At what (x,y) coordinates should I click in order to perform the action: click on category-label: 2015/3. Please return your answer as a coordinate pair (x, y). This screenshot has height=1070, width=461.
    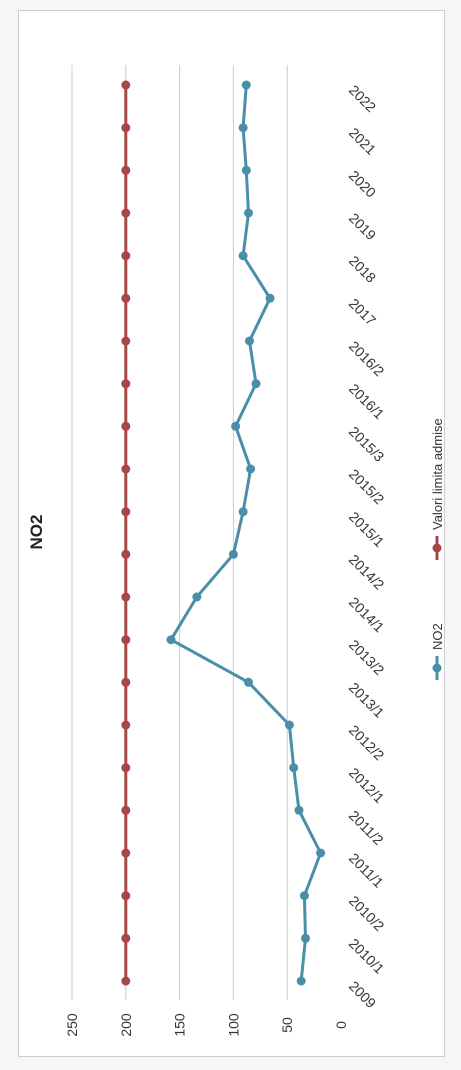
    Looking at the image, I should click on (367, 444).